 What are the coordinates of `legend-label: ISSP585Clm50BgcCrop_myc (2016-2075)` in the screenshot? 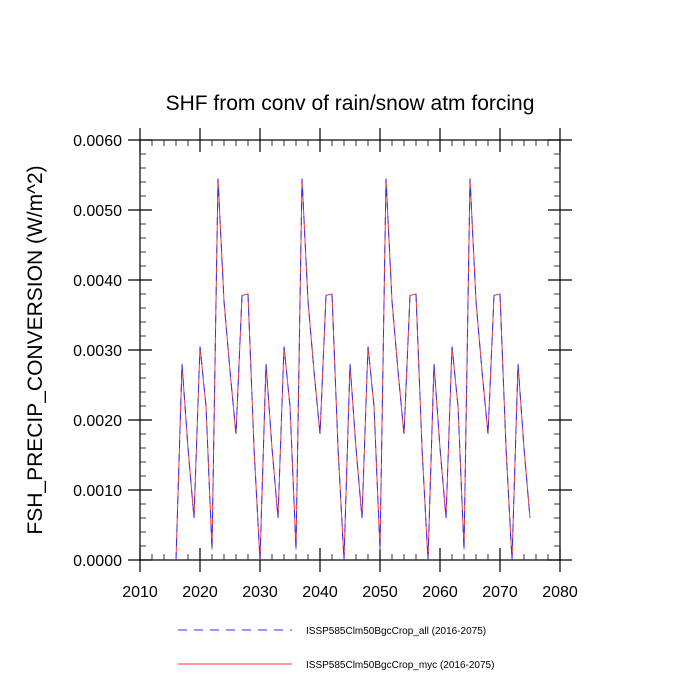 It's located at (400, 665).